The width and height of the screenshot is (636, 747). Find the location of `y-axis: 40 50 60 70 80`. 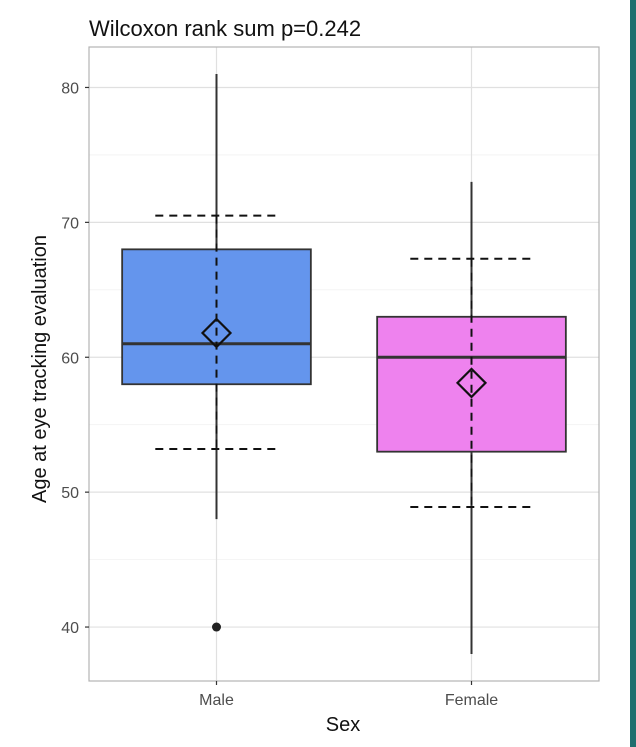

y-axis: 40 50 60 70 80 is located at coordinates (75, 358).